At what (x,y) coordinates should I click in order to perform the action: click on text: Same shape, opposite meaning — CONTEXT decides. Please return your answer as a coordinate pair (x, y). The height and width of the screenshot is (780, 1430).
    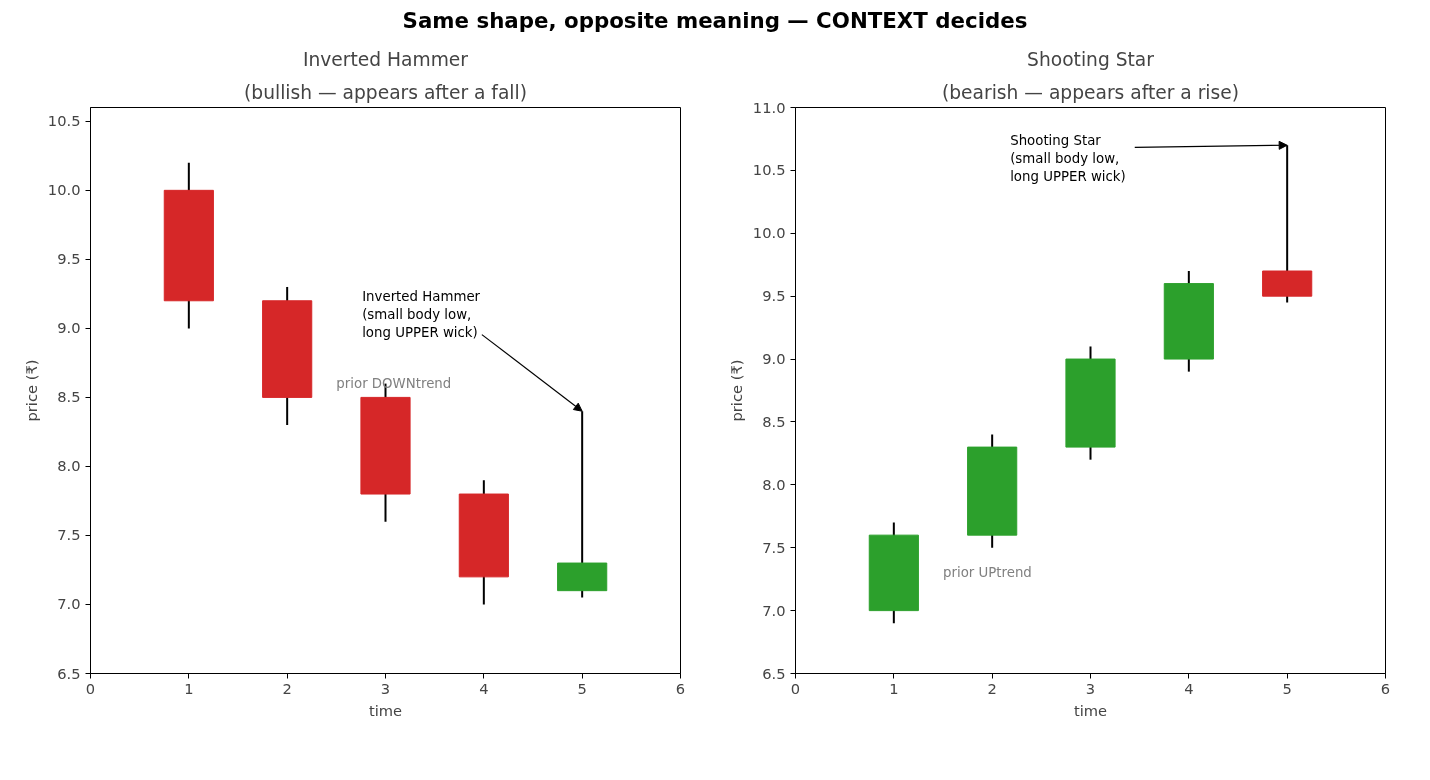
    Looking at the image, I should click on (715, 21).